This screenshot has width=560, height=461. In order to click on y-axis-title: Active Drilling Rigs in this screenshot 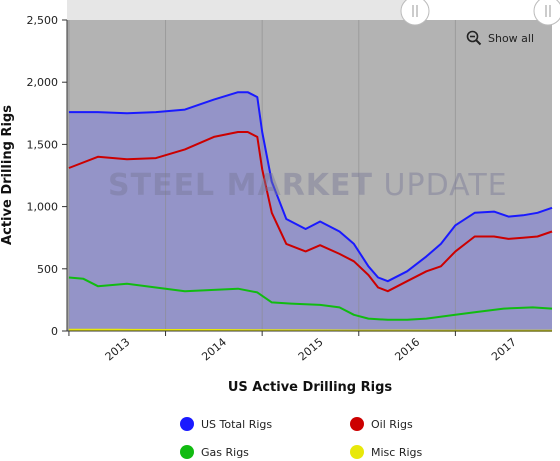, I will do `click(7, 175)`.